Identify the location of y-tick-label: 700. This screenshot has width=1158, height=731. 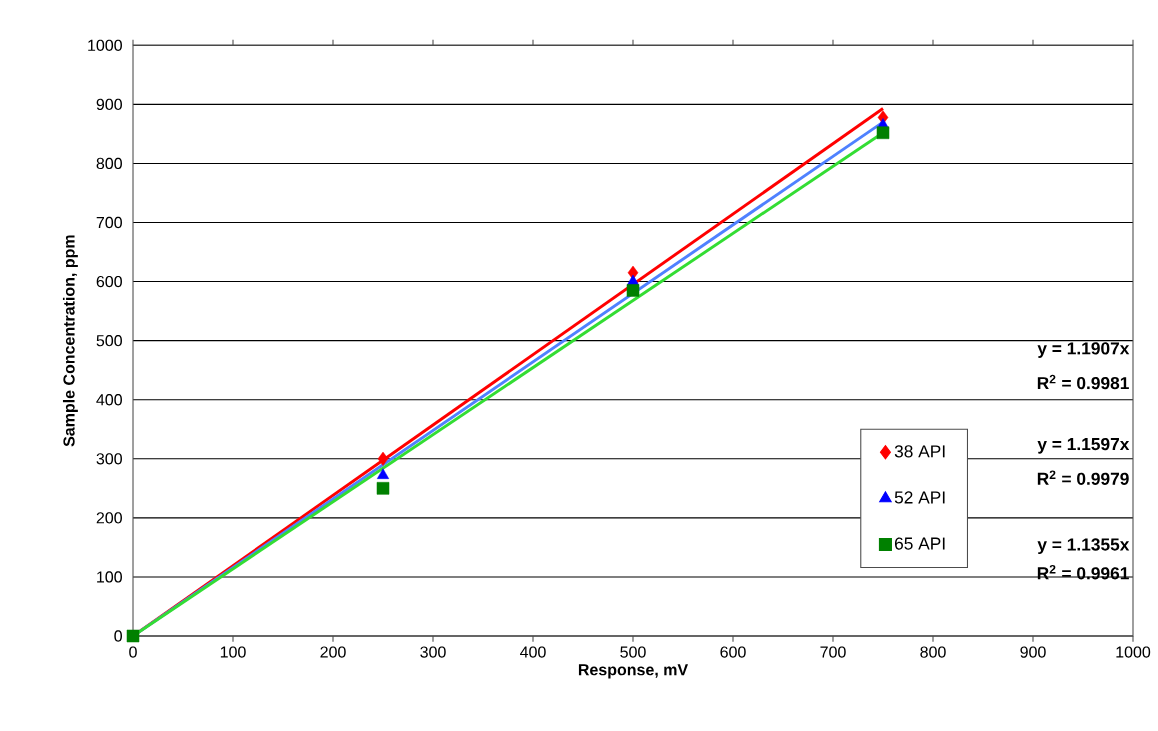
(109, 222).